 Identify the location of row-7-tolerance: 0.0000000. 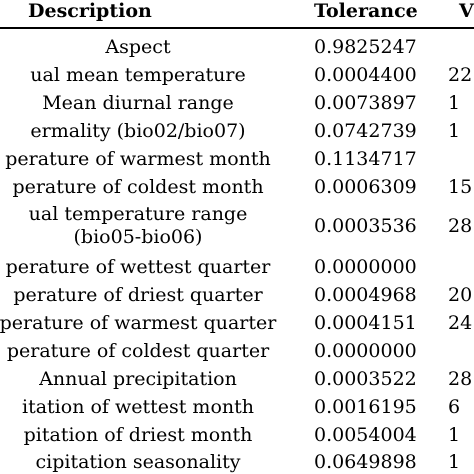
(365, 267).